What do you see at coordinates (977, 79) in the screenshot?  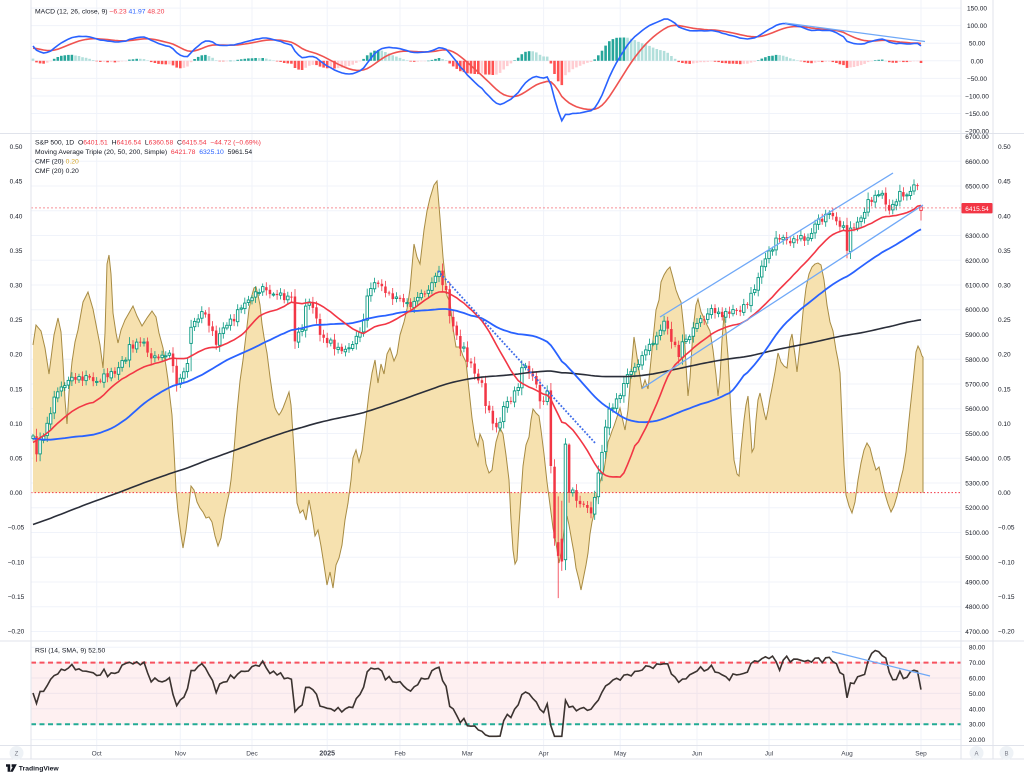 I see `svg-text: −50.00` at bounding box center [977, 79].